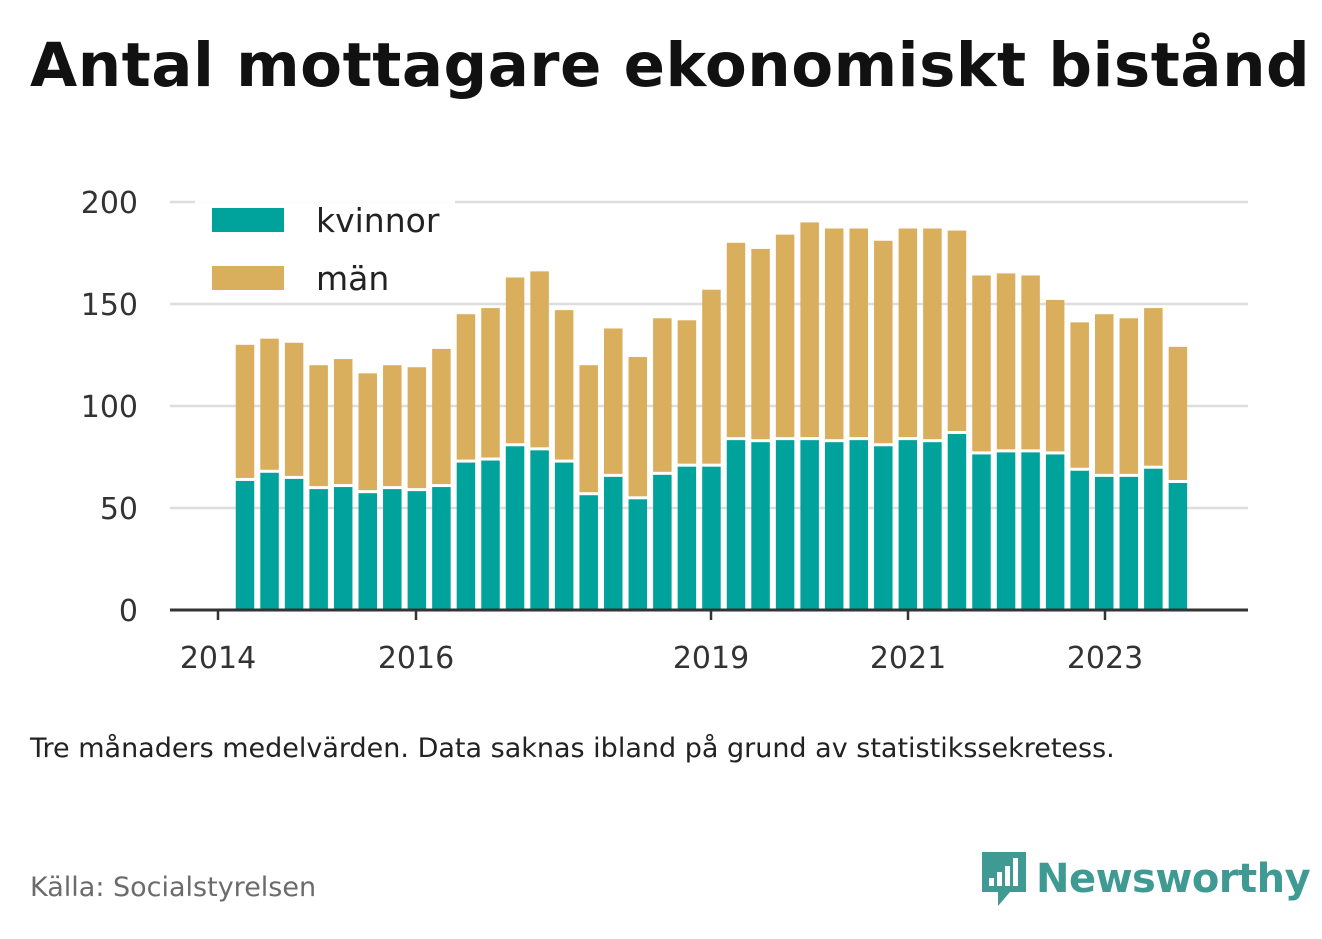  I want to click on legend-swatch-kvinnor, so click(248, 220).